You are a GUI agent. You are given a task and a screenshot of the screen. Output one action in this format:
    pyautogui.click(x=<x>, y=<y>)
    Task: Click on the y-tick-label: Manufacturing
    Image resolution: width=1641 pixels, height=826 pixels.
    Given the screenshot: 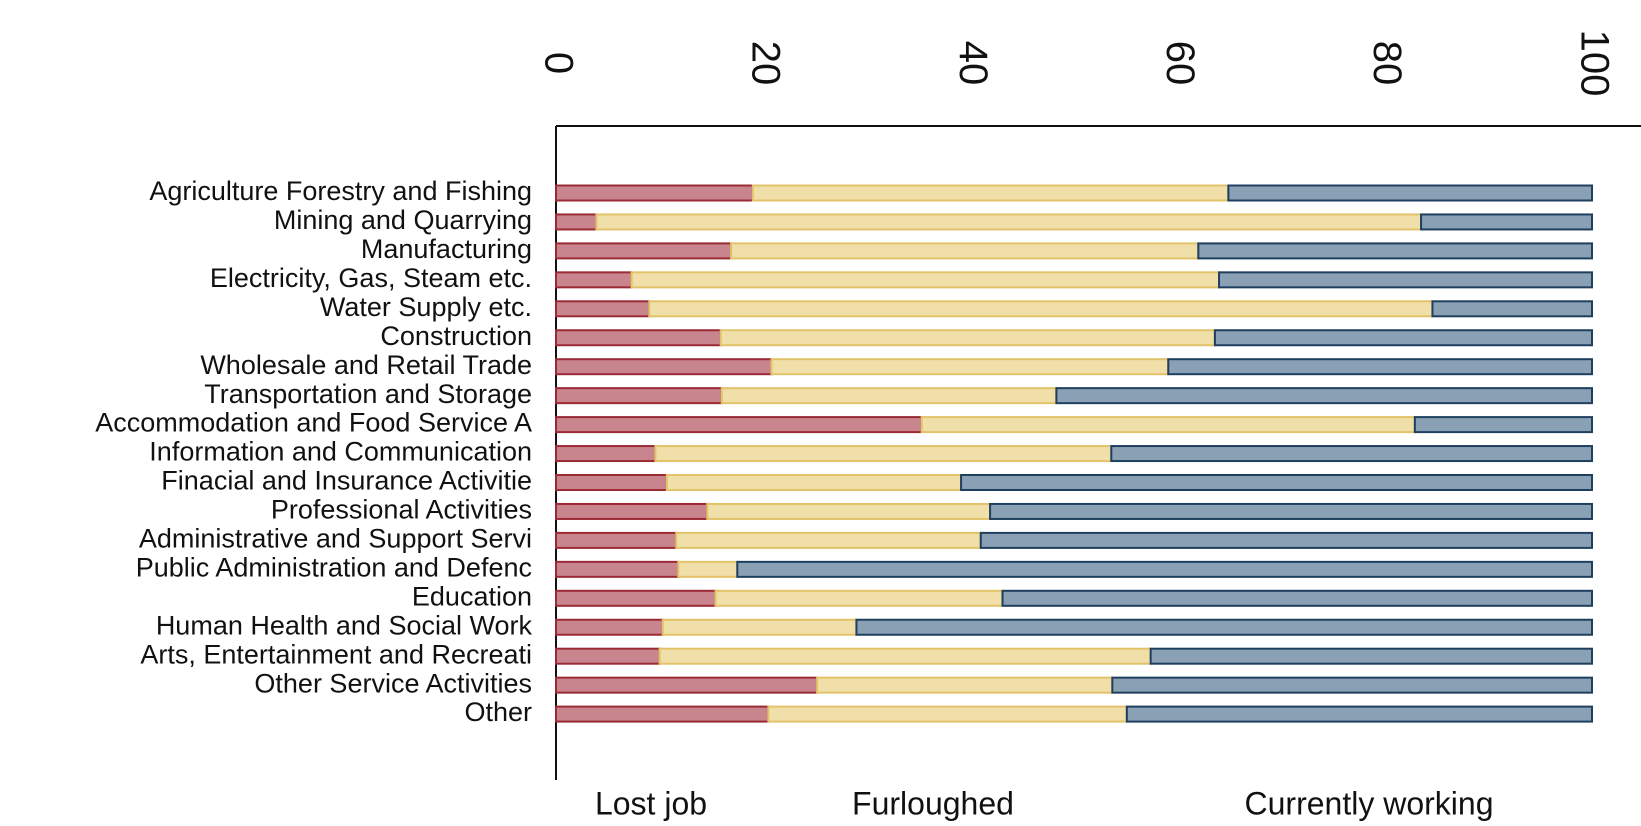 What is the action you would take?
    pyautogui.click(x=446, y=249)
    